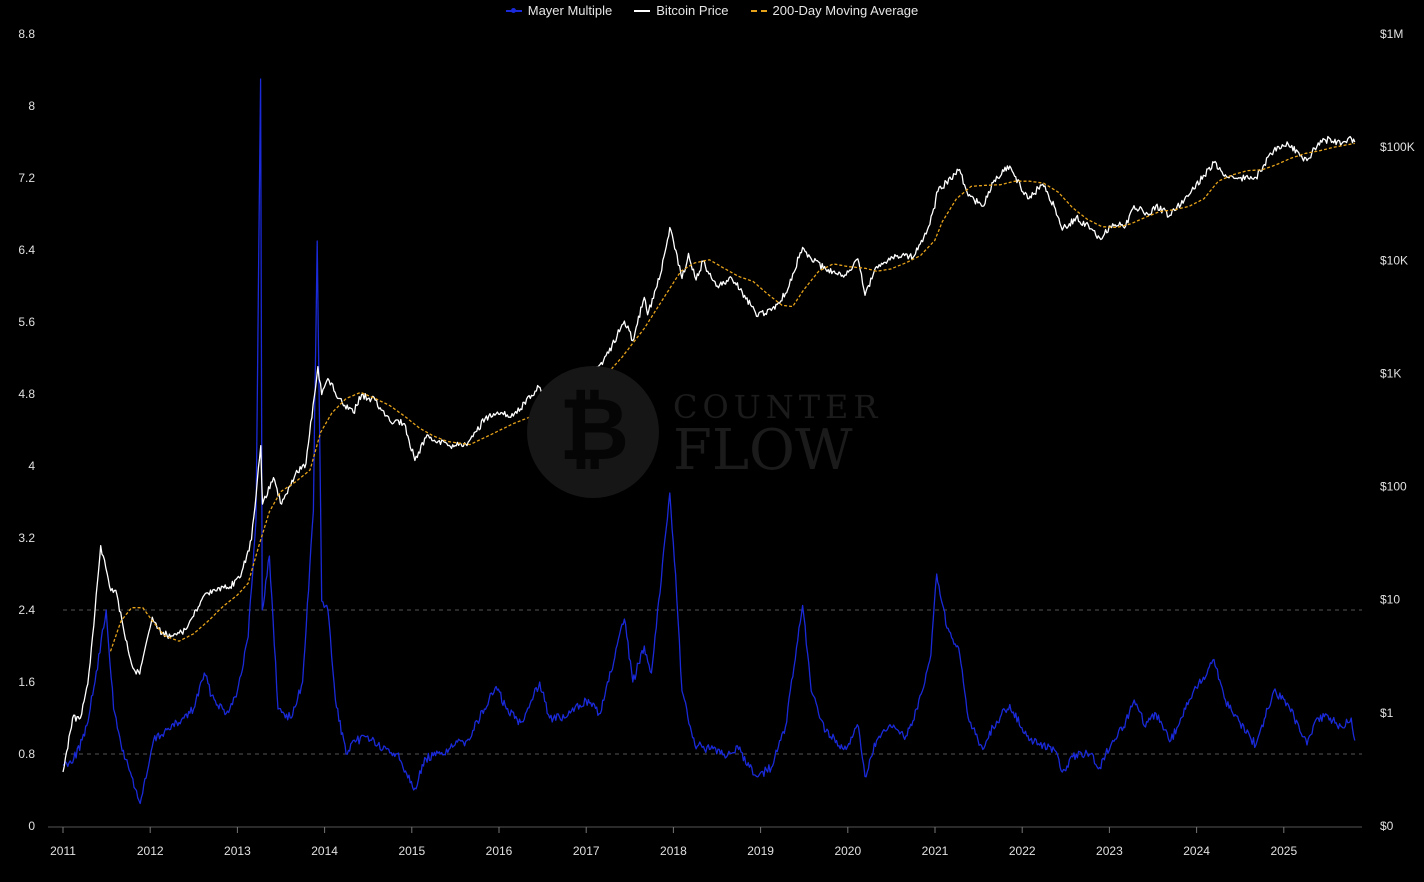 The width and height of the screenshot is (1424, 882). What do you see at coordinates (26, 538) in the screenshot?
I see `y-left-tick-label: 3.2` at bounding box center [26, 538].